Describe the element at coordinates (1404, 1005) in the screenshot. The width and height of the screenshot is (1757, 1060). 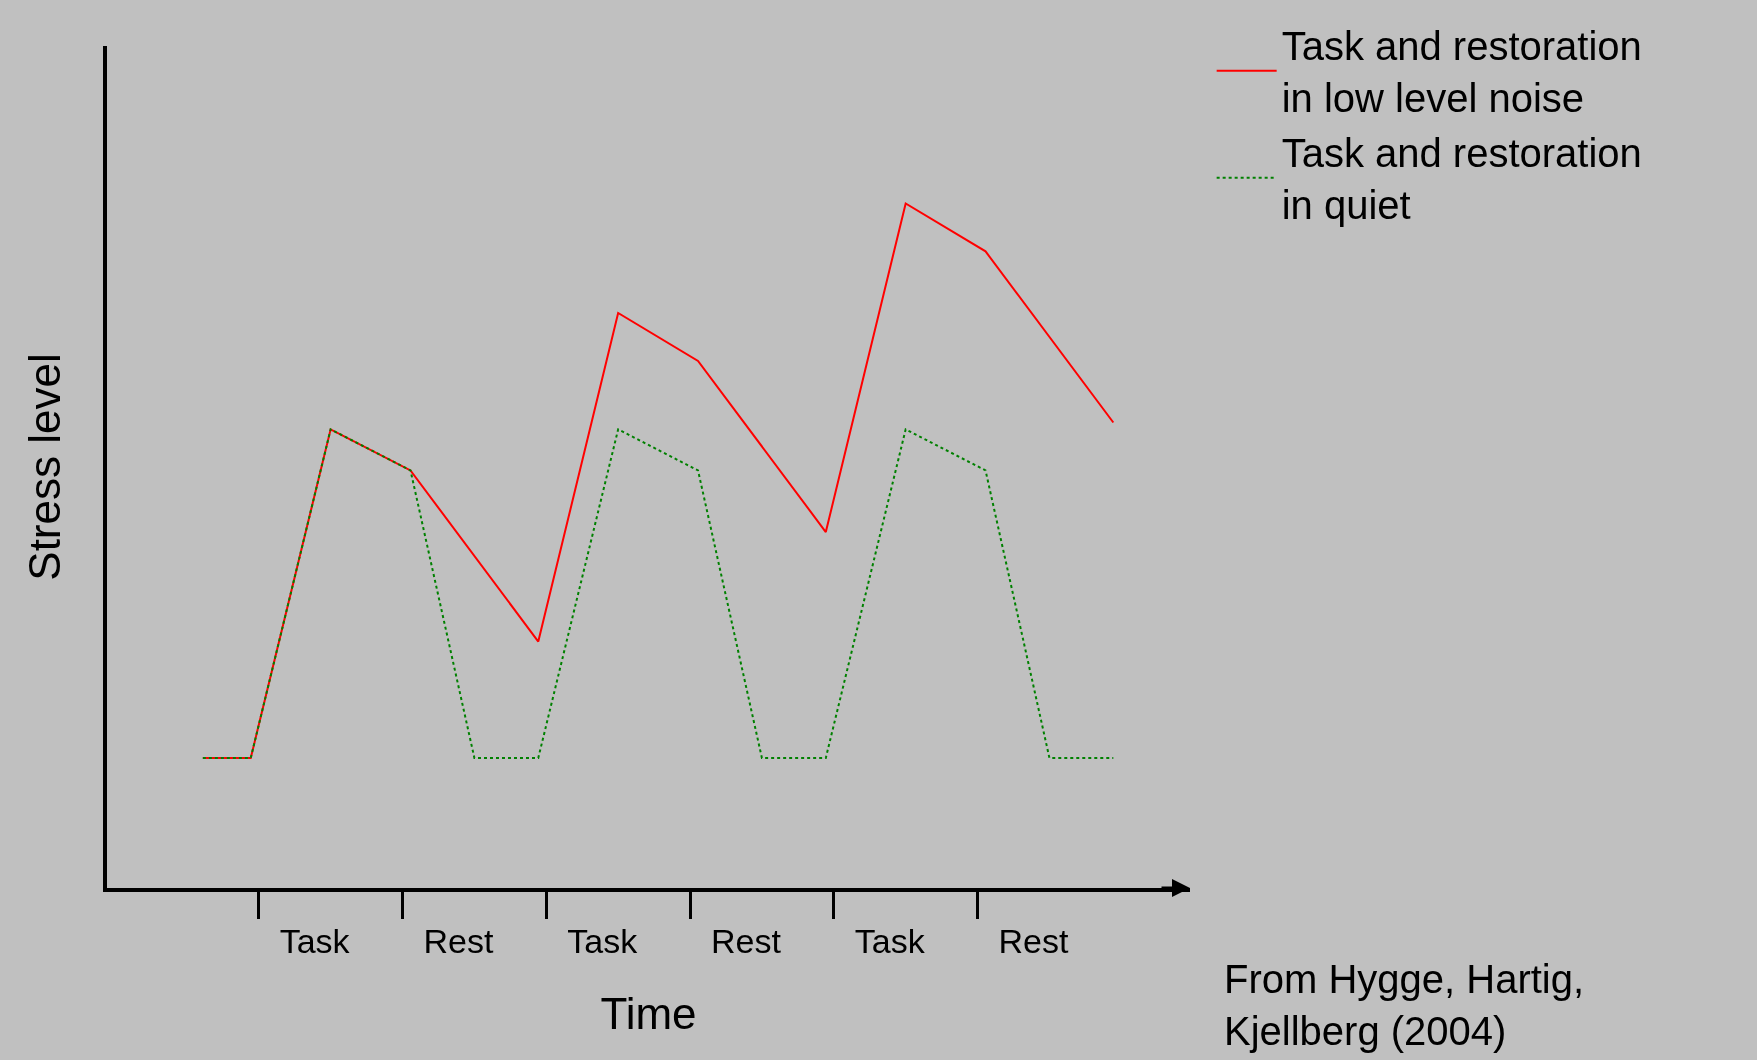
I see `text: From Hygge, Hartig, Kjellberg (2004)` at that location.